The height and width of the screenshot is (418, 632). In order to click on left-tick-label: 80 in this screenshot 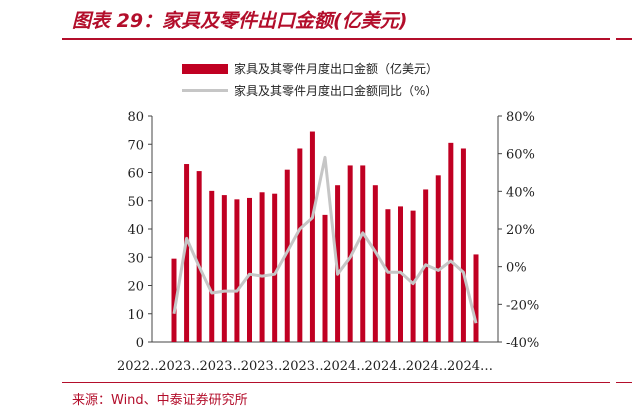, I will do `click(135, 117)`.